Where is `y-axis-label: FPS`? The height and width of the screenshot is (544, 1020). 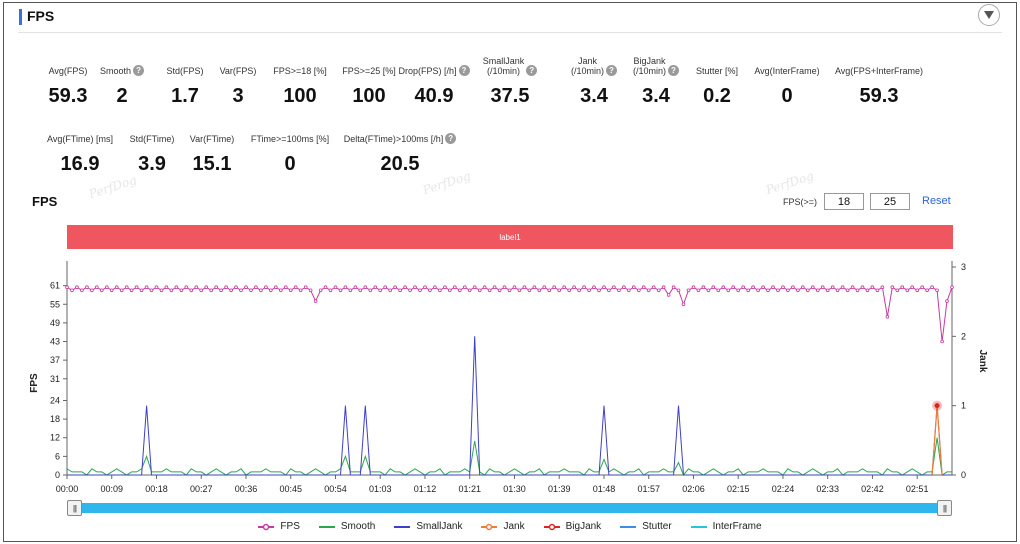 y-axis-label: FPS is located at coordinates (34, 383).